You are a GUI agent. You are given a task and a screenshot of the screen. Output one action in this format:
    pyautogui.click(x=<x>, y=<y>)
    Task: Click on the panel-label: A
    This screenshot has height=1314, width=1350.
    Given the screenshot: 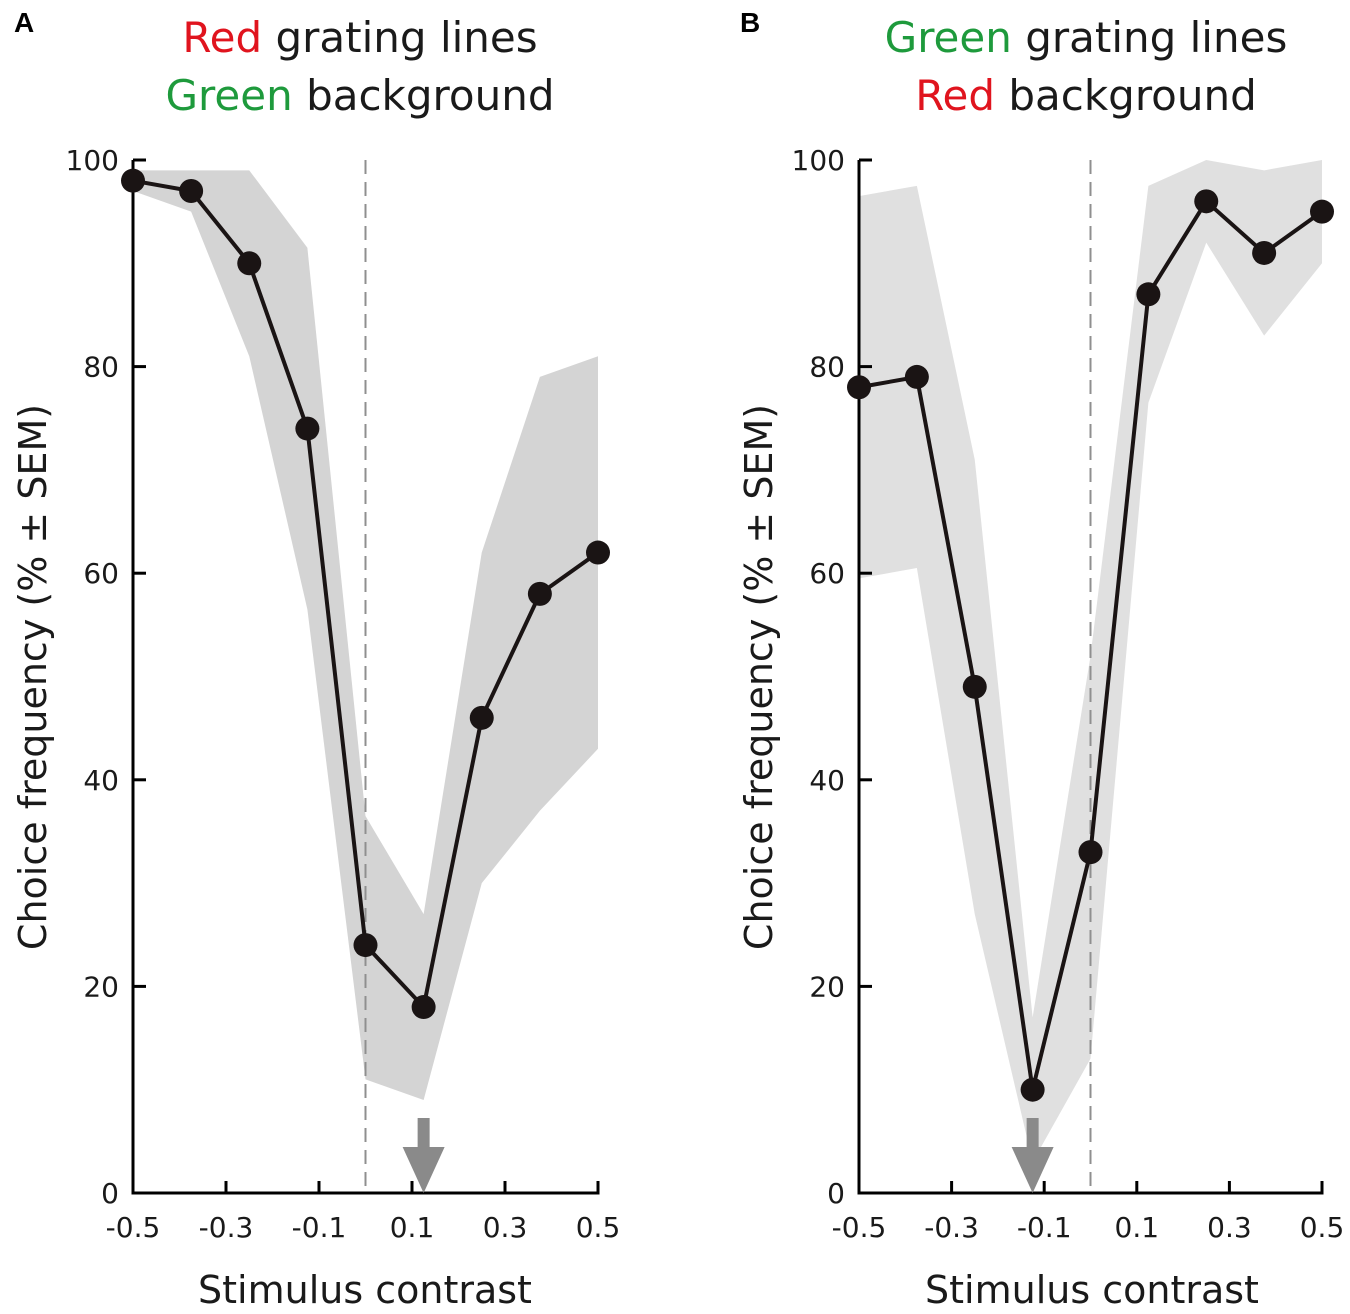 What is the action you would take?
    pyautogui.click(x=24, y=22)
    